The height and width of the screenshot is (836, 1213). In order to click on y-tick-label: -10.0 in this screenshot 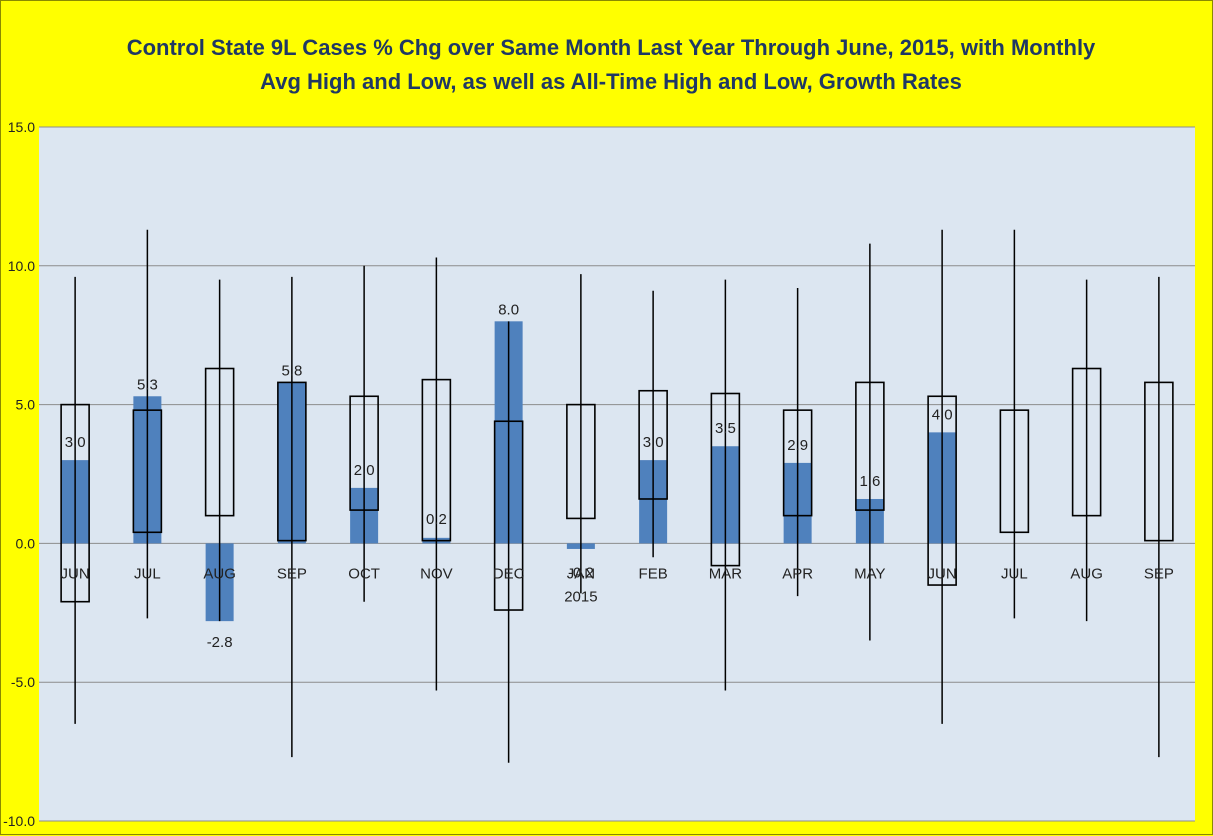, I will do `click(19, 821)`.